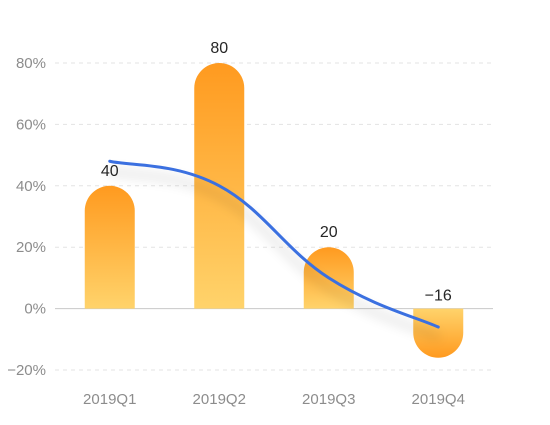 The image size is (550, 425). Describe the element at coordinates (31, 247) in the screenshot. I see `y-tick-label: 20%` at that location.